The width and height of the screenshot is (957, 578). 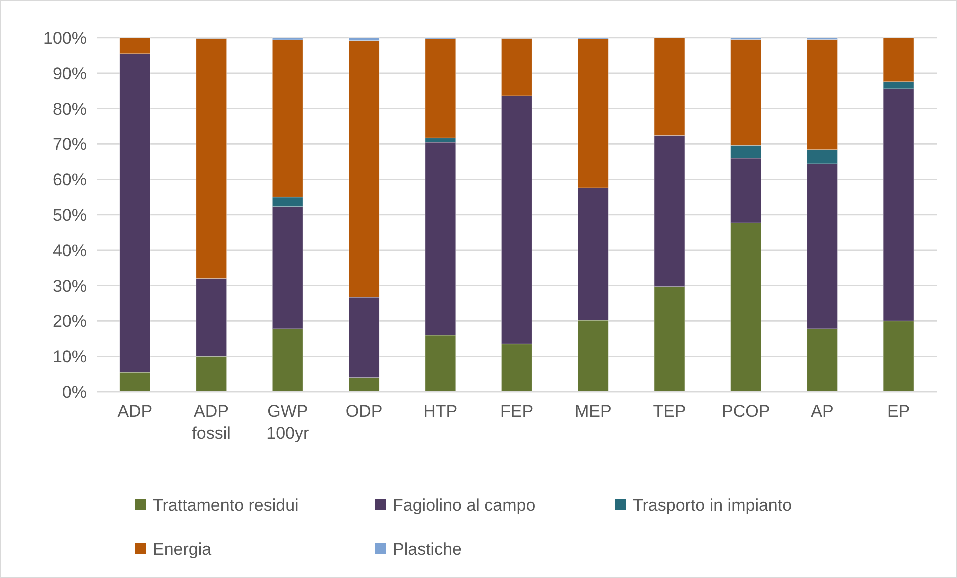 I want to click on x-tick-label: MEP, so click(x=593, y=411).